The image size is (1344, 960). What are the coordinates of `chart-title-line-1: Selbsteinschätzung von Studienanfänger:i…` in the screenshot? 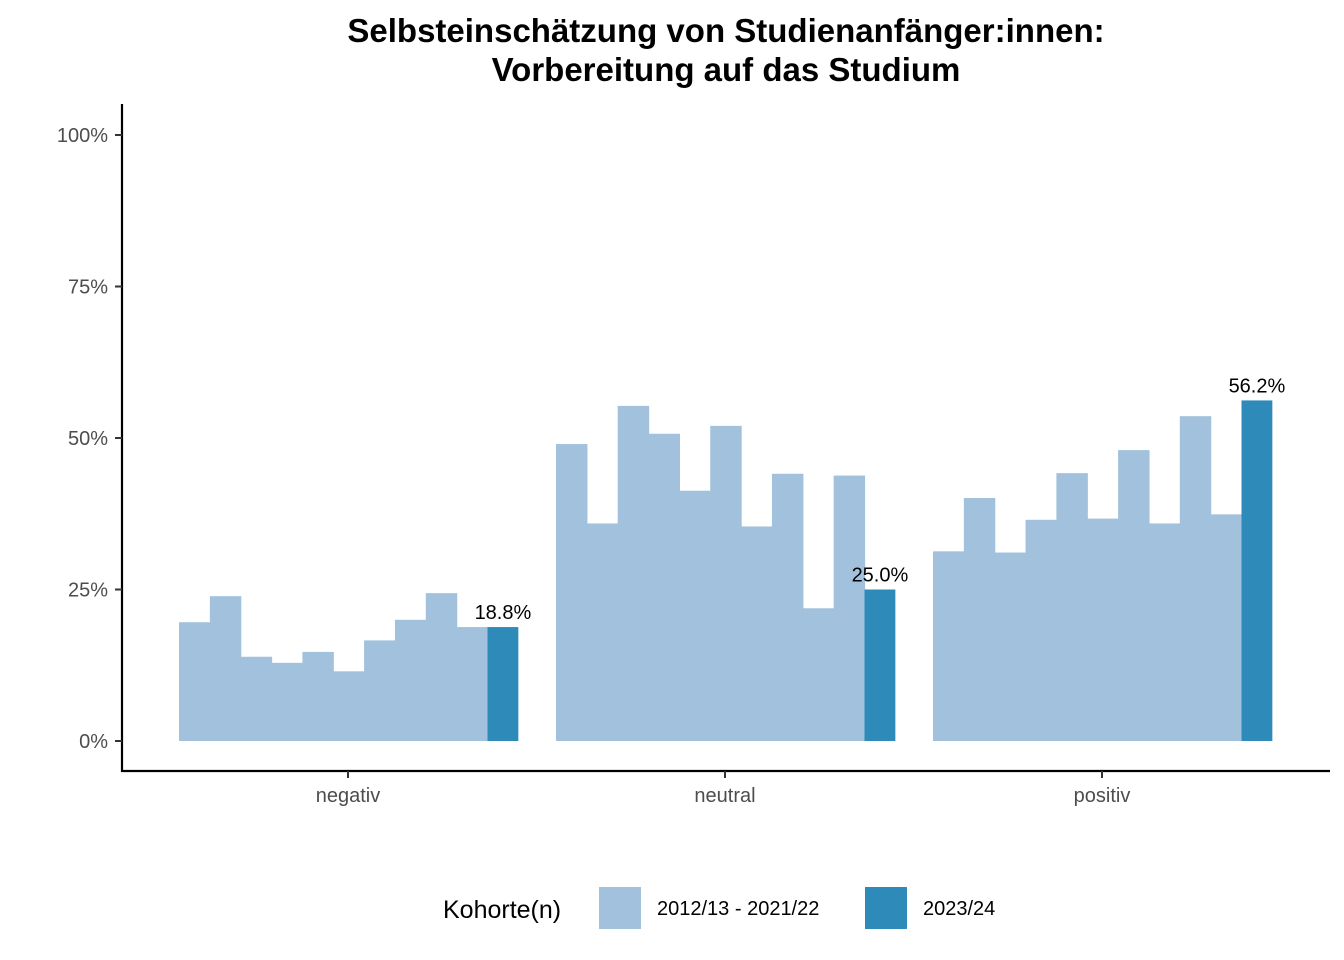 It's located at (726, 30).